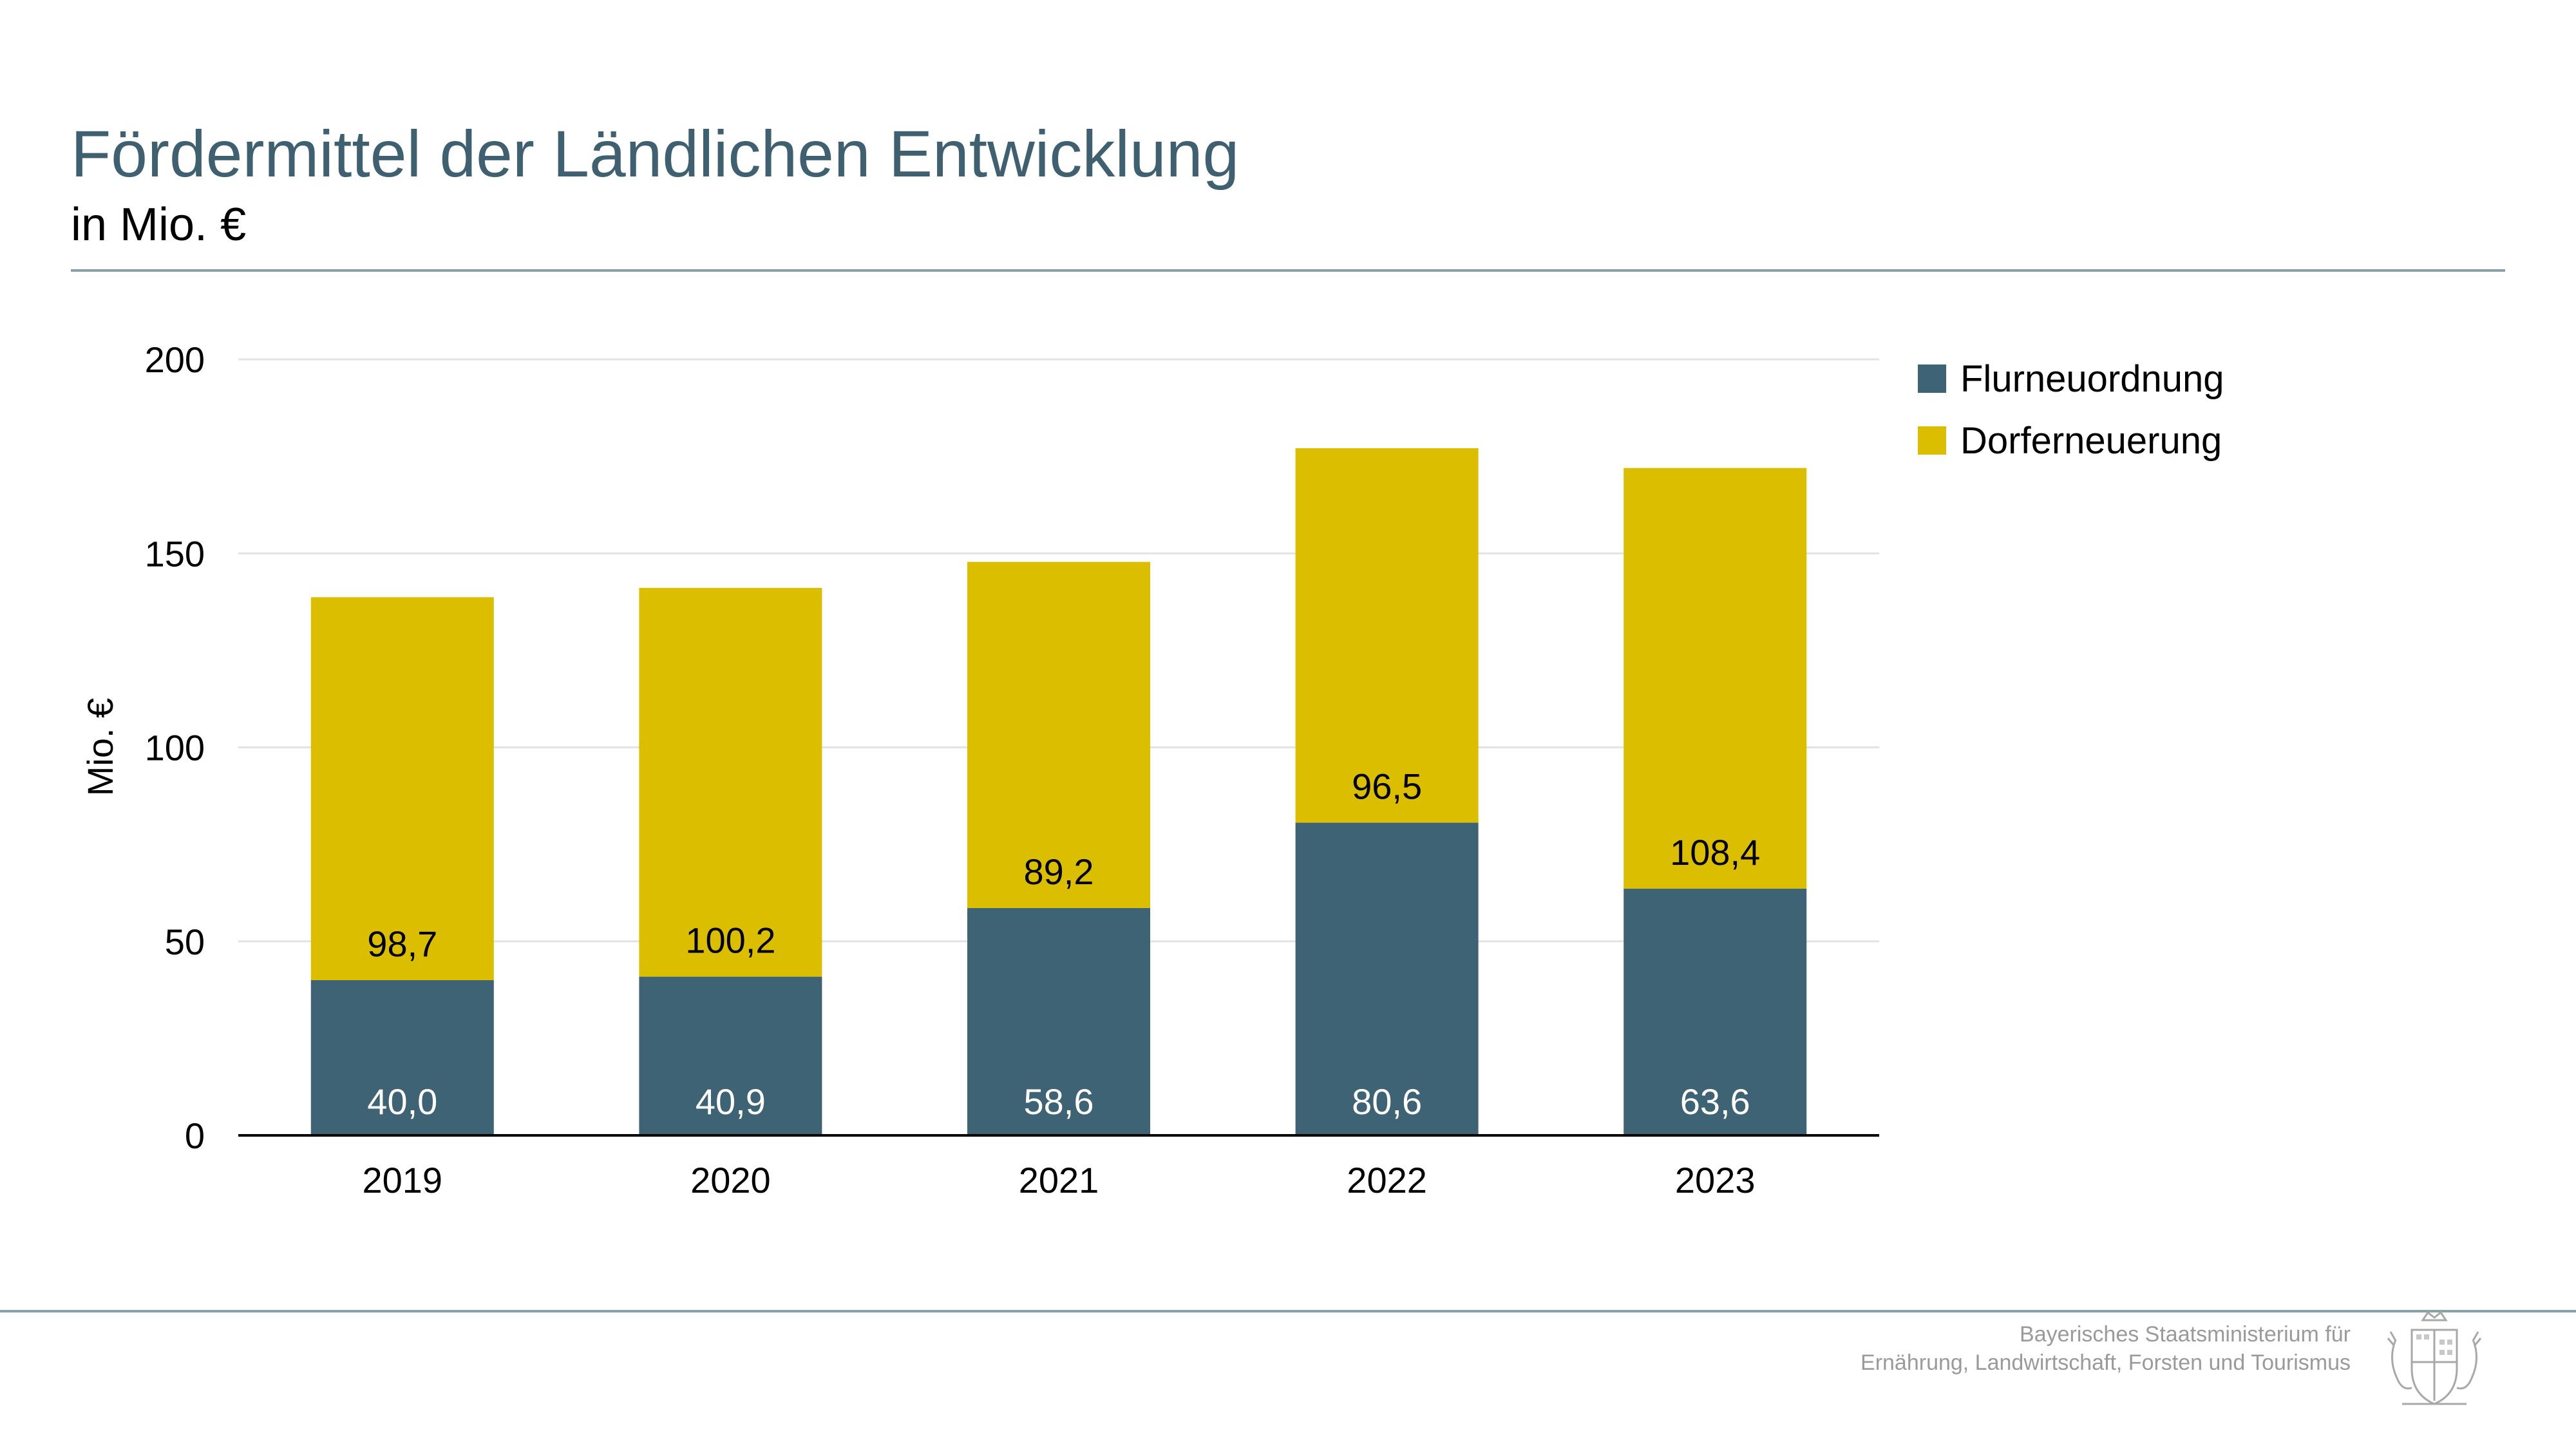 The image size is (2576, 1449). What do you see at coordinates (1288, 270) in the screenshot?
I see `header-divider` at bounding box center [1288, 270].